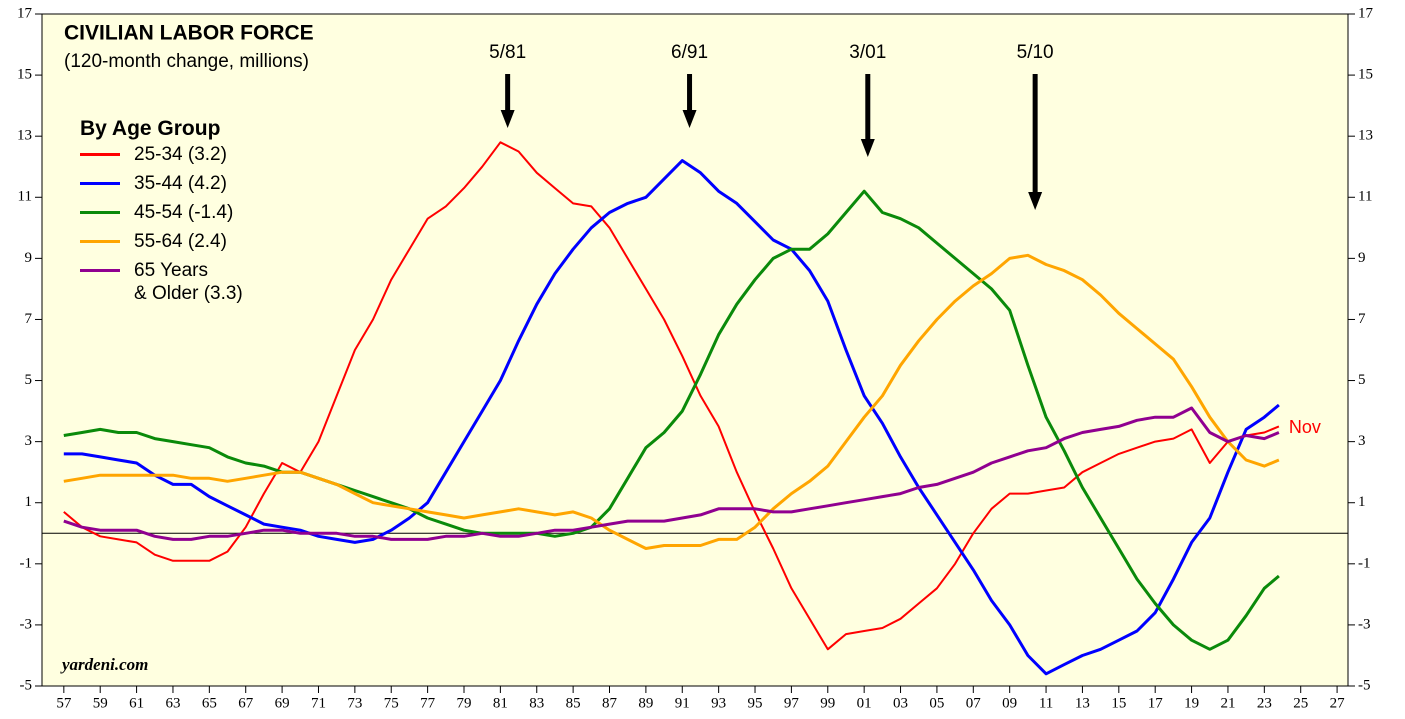 This screenshot has width=1405, height=719. Describe the element at coordinates (29, 502) in the screenshot. I see `y-tick-label: 1` at that location.